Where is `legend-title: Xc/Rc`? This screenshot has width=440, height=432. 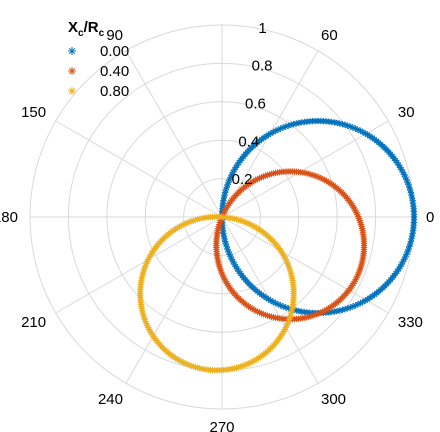
legend-title: Xc/Rc is located at coordinates (86, 29).